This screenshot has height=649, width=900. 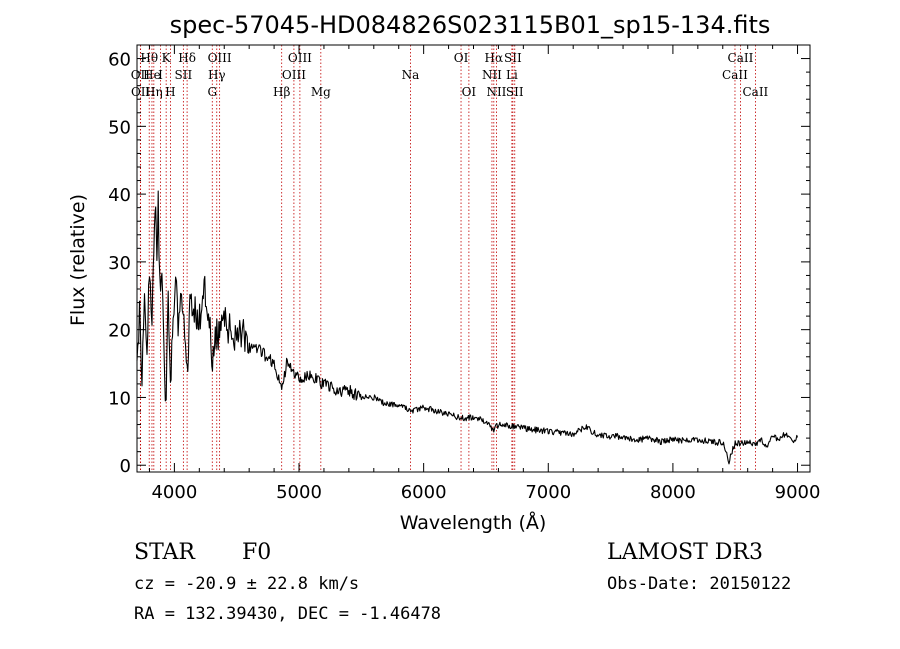 I want to click on line-marker-label: Hγ, so click(x=217, y=75).